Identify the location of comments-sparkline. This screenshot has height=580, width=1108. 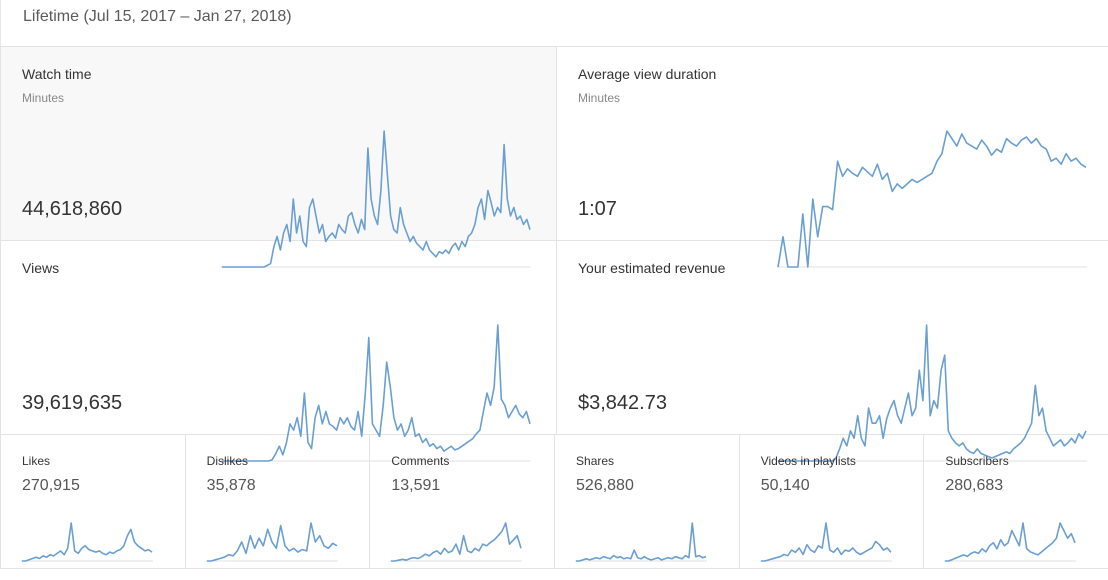
(456, 542).